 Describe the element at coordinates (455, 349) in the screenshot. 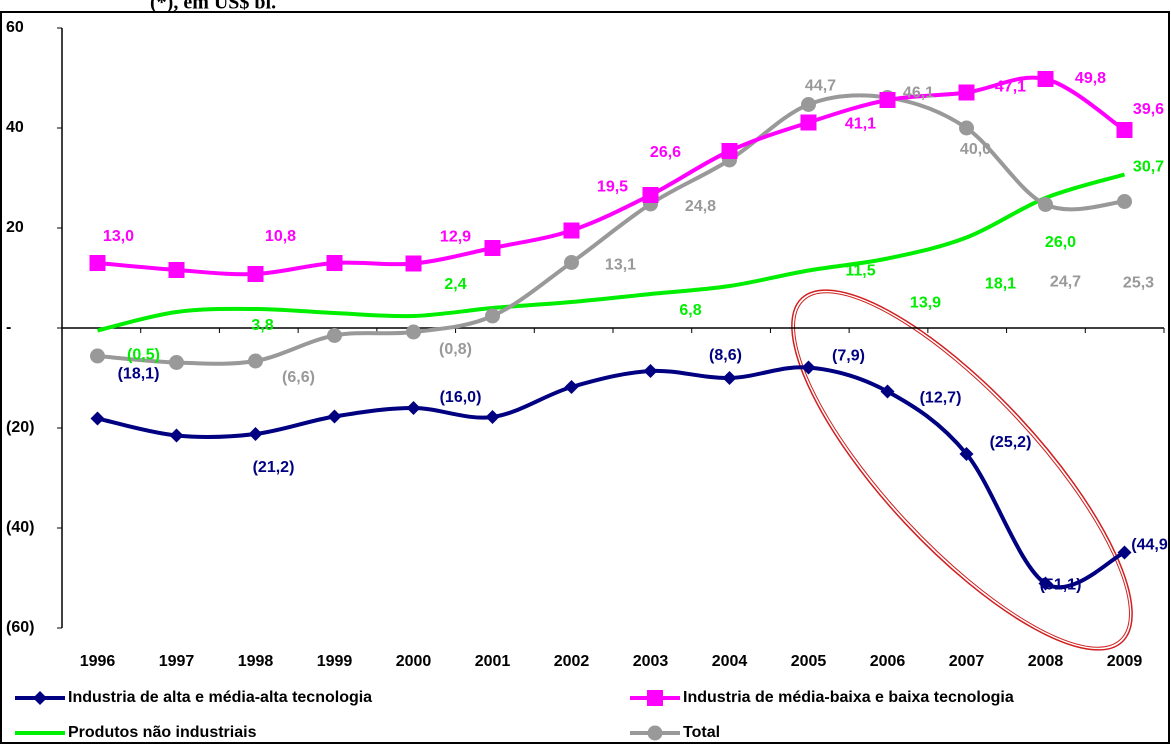

I see `data-label: (0,8)` at that location.